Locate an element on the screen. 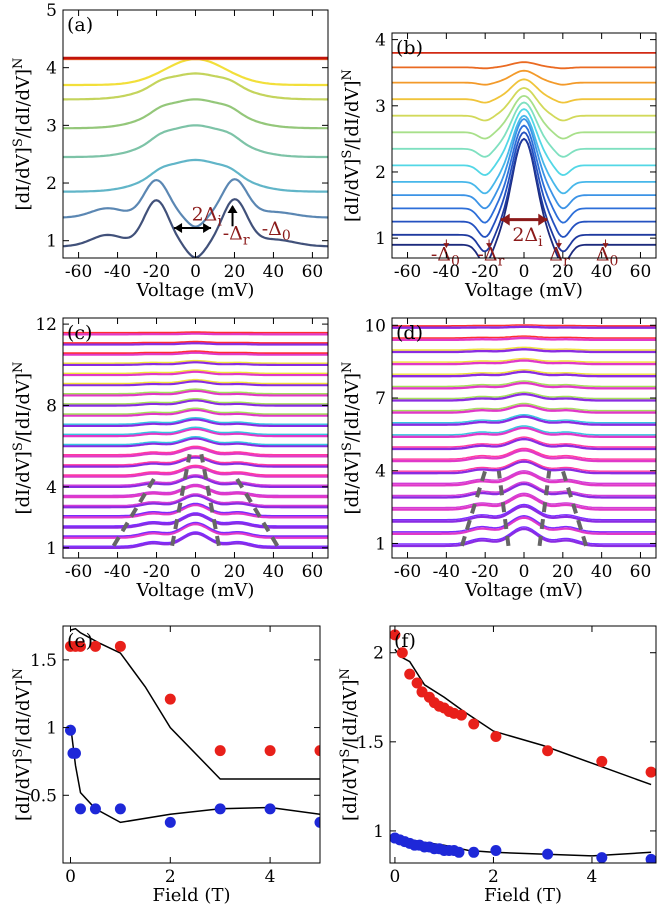 Image resolution: width=665 pixels, height=919 pixels. y-tick-label: 4 is located at coordinates (51, 488).